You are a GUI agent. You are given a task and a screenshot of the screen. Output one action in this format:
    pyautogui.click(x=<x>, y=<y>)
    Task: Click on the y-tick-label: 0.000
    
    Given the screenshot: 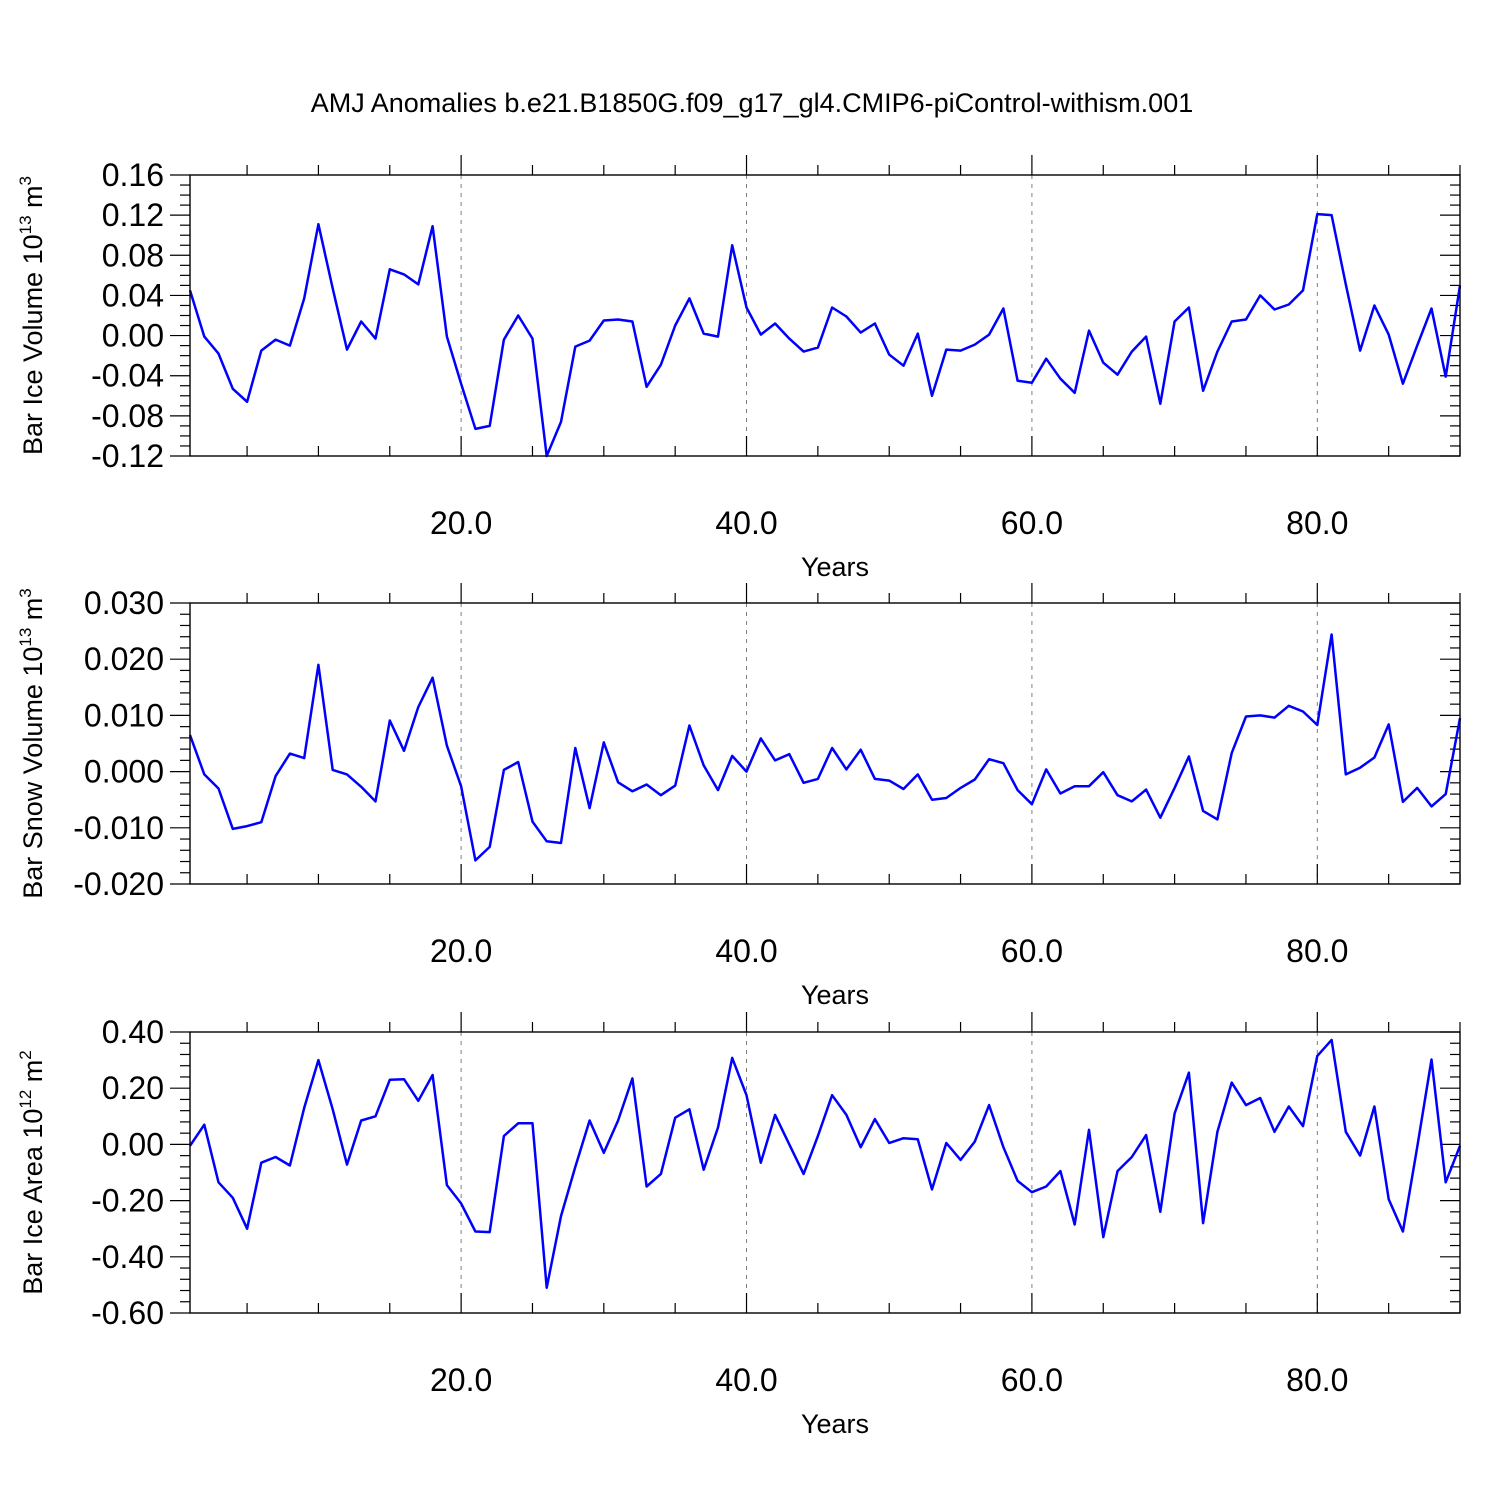 What is the action you would take?
    pyautogui.click(x=124, y=772)
    